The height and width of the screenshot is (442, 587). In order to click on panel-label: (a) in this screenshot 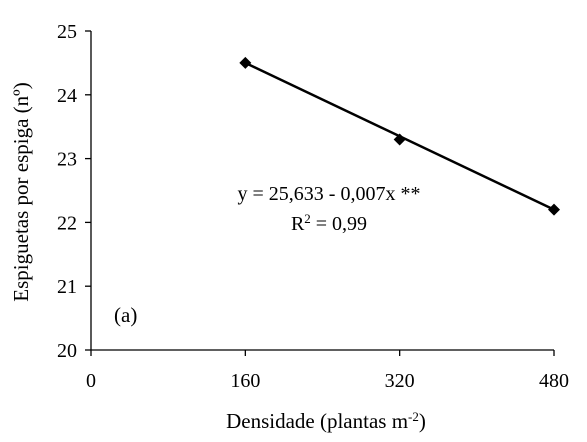, I will do `click(125, 315)`.